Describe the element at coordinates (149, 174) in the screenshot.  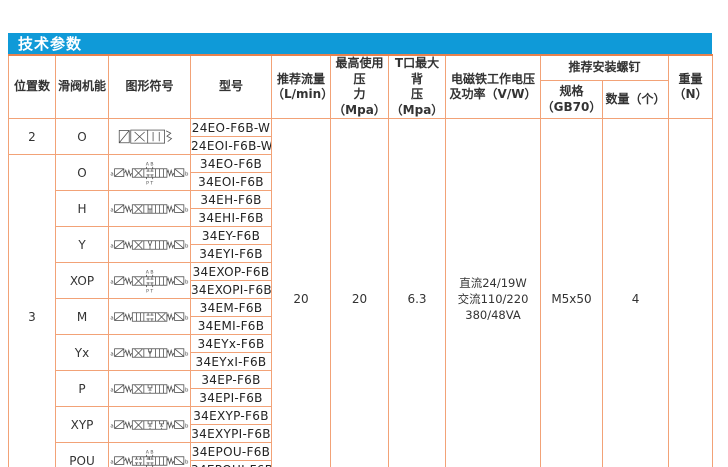
I see `valve-symbol-O-icon: a b A B P T` at that location.